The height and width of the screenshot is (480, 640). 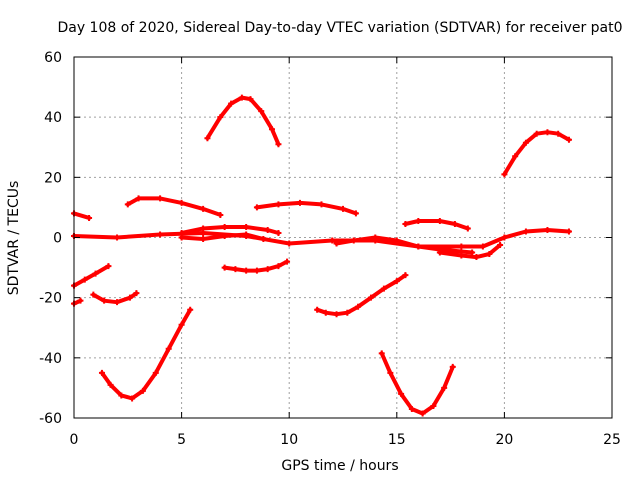 I want to click on x-tick-label: 5, so click(x=181, y=440).